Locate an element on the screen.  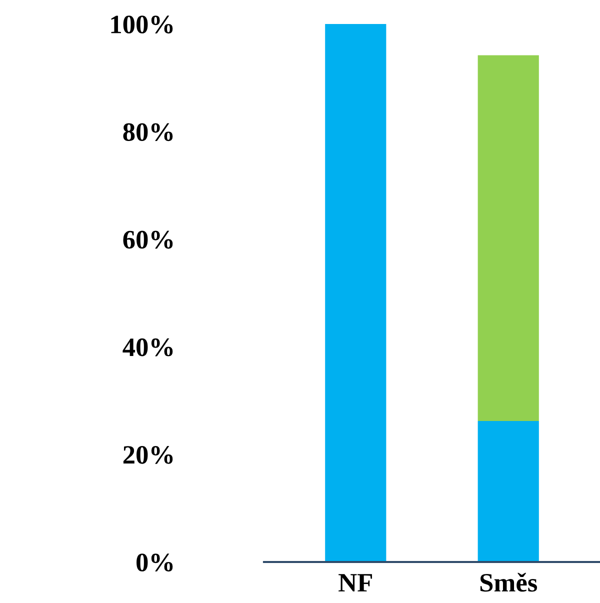
x-tick-label: NF is located at coordinates (355, 583).